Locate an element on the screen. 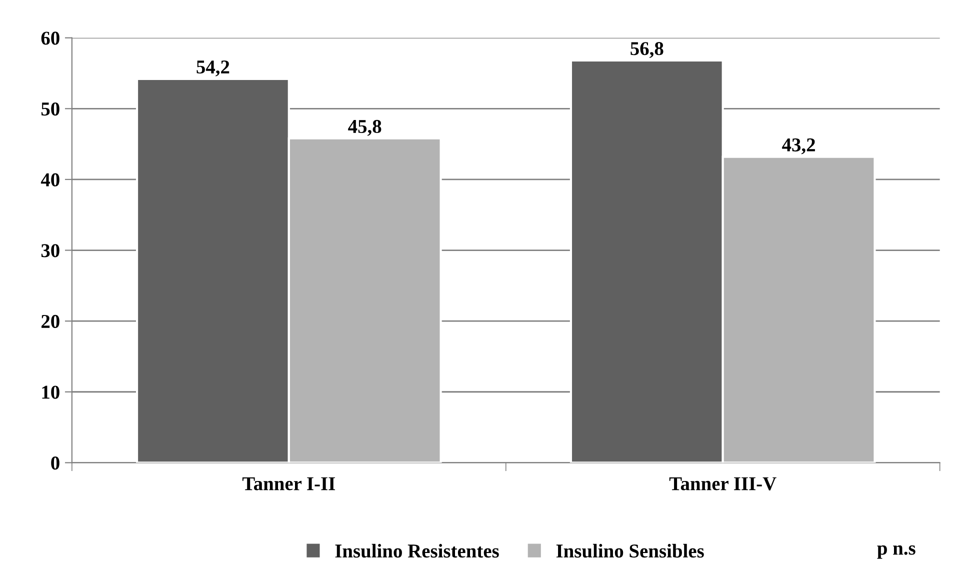 The width and height of the screenshot is (959, 582). data-label: 45,8 is located at coordinates (365, 128).